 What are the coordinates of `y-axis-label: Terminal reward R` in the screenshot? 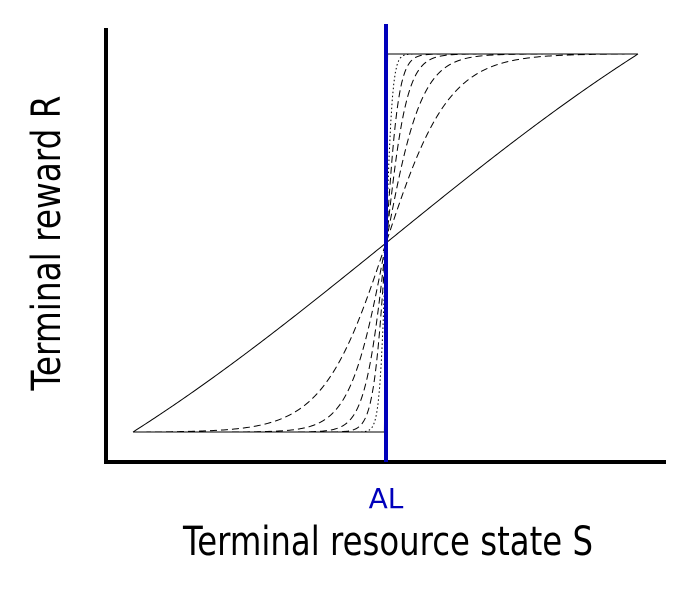 It's located at (47, 244).